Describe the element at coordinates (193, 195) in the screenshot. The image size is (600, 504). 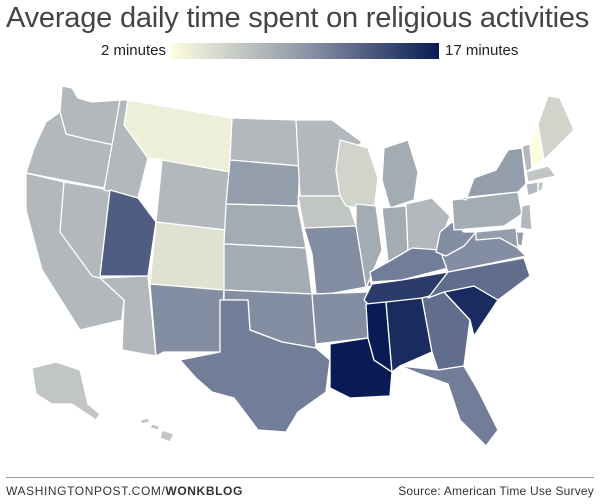
I see `state-wy` at that location.